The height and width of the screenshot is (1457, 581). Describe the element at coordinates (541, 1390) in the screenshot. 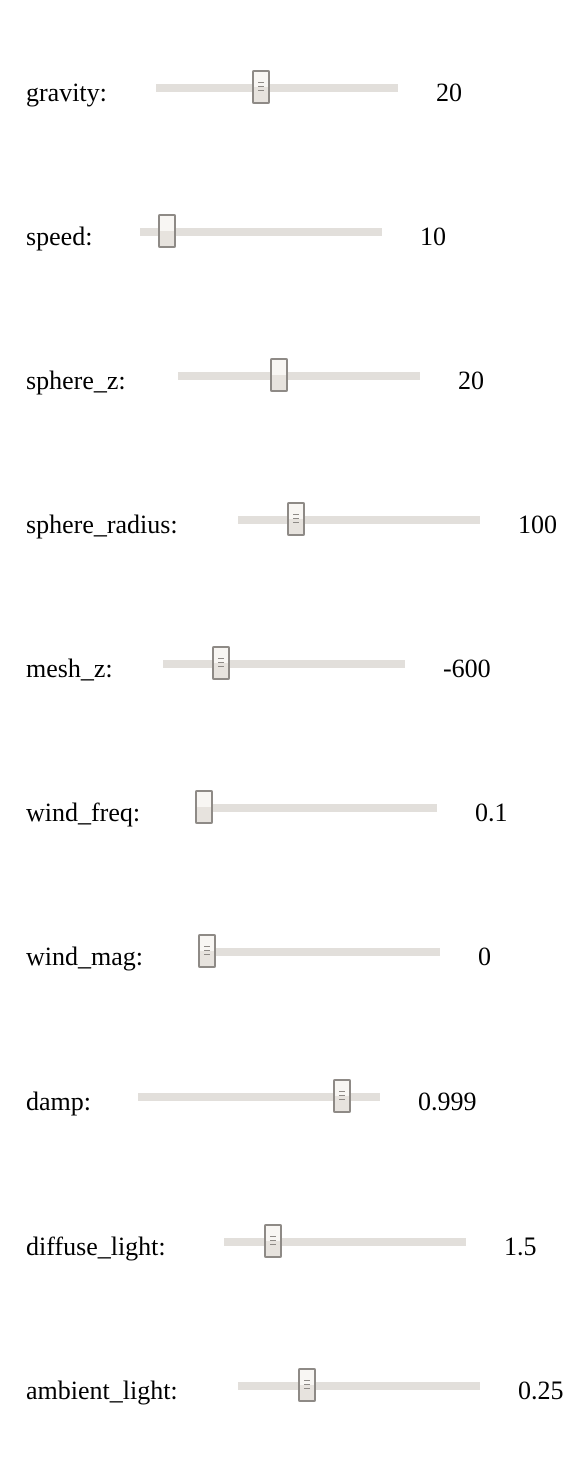

I see `ambient-light-value: 0.25` at that location.